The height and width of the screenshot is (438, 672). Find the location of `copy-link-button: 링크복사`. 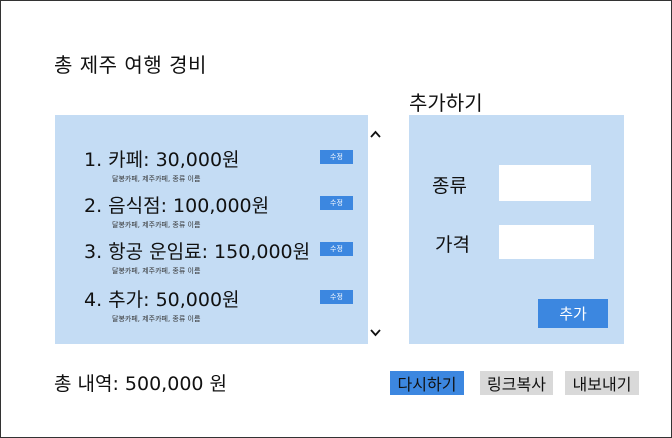

copy-link-button: 링크복사 is located at coordinates (516, 383).